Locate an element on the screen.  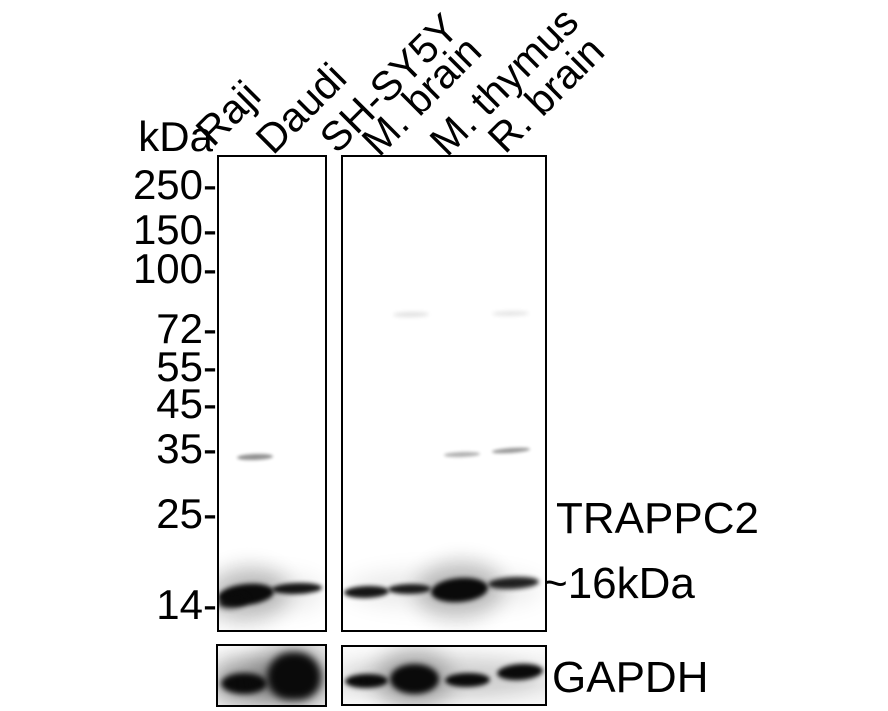
ladder-mark: 14- is located at coordinates (186, 604).